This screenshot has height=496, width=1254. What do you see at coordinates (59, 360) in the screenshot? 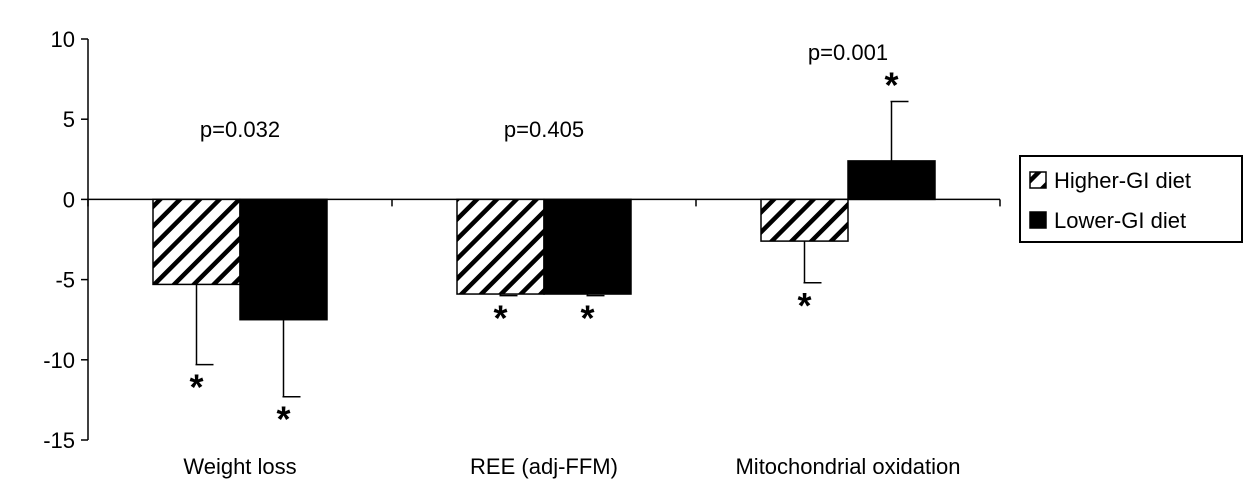
I see `y-tick-label: -10` at bounding box center [59, 360].